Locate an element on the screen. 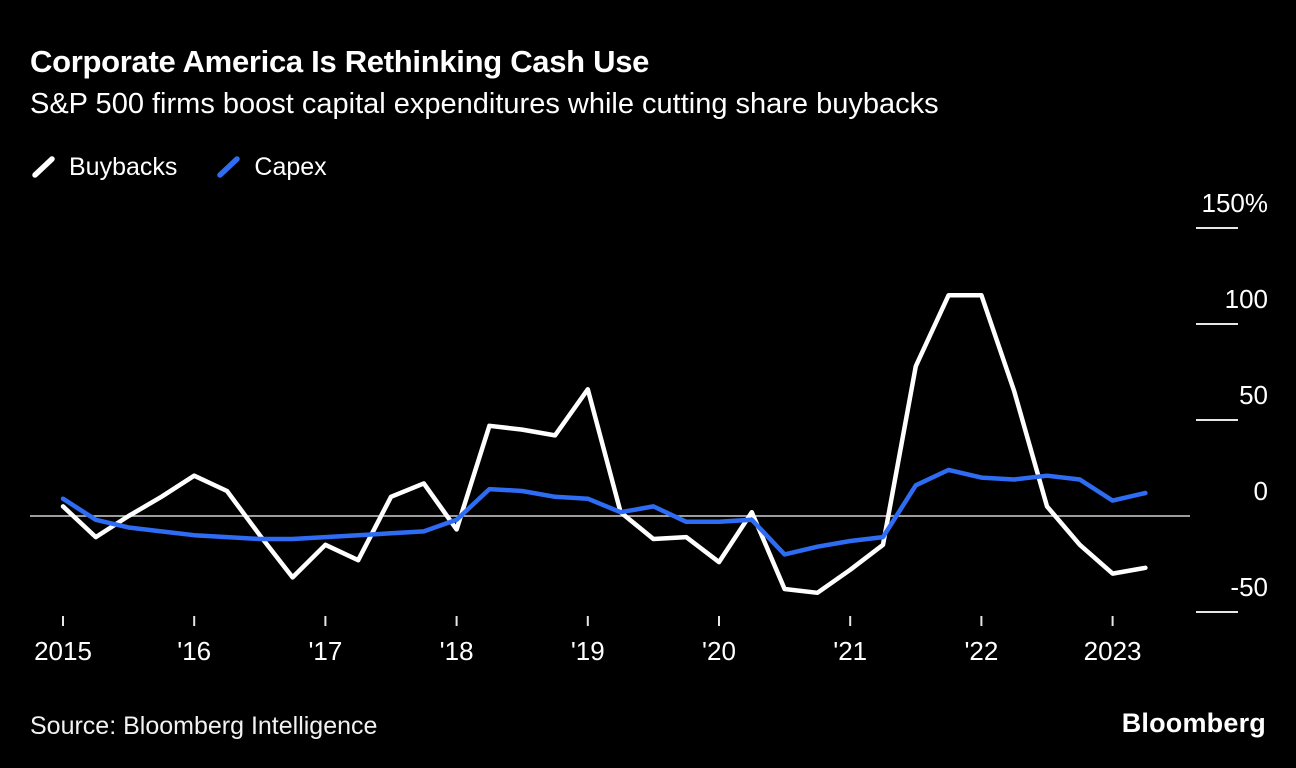 The height and width of the screenshot is (768, 1296). y-axis-label: 150% is located at coordinates (1235, 203).